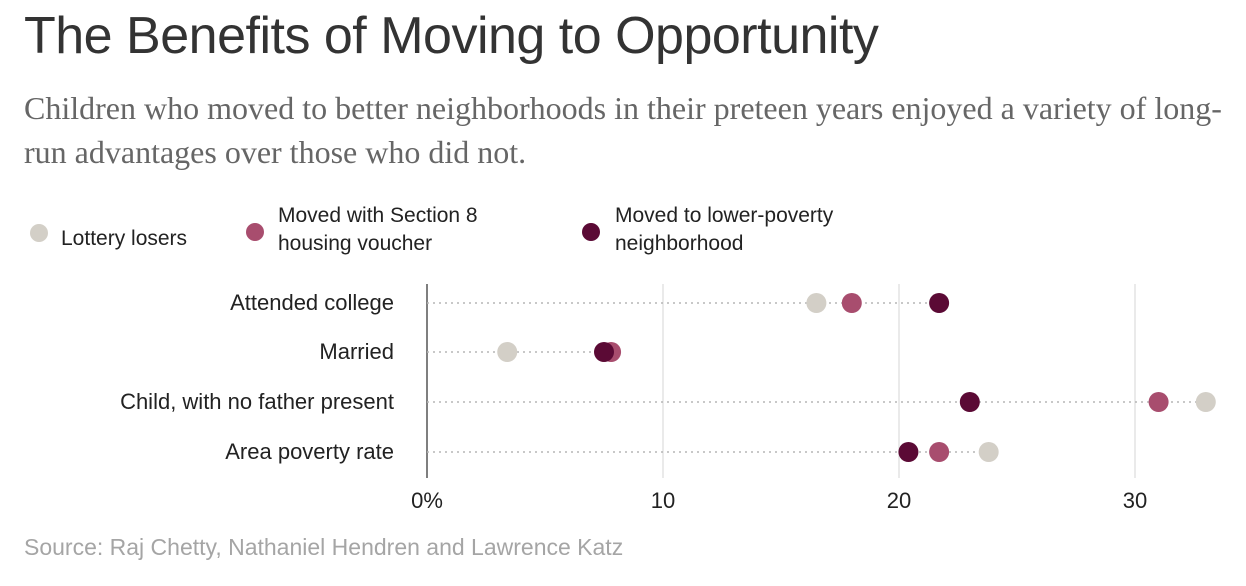  Describe the element at coordinates (899, 500) in the screenshot. I see `x-tick-label-20: 20` at that location.